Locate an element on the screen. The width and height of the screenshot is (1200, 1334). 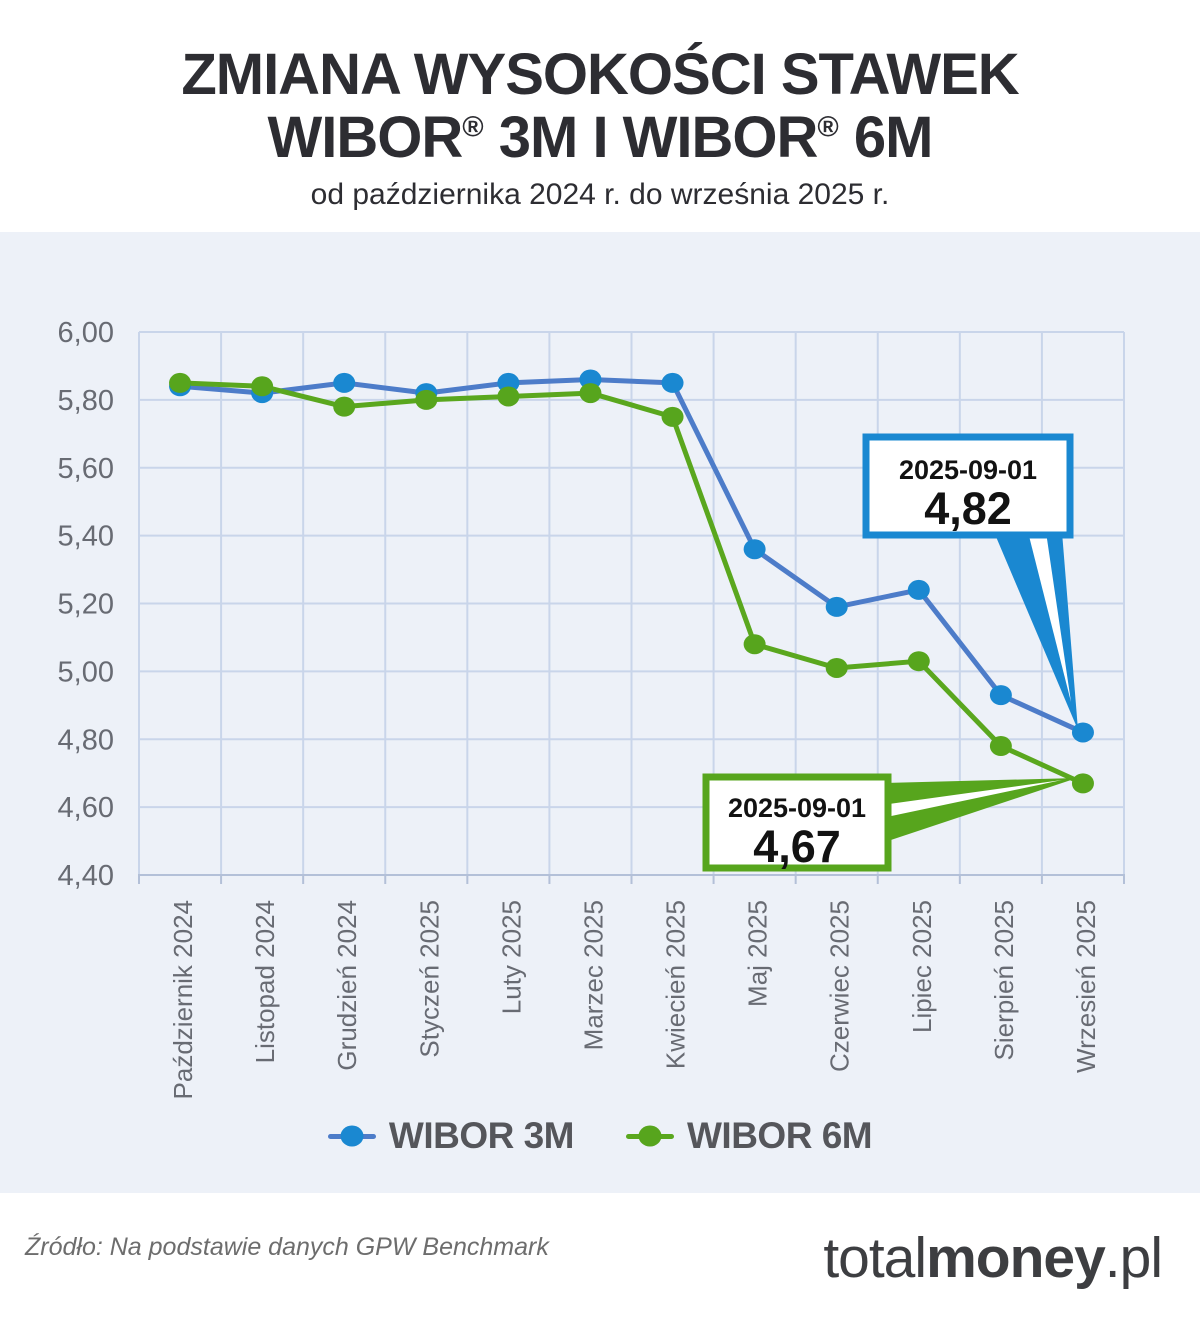
y-axis-tick-label: 4,40 is located at coordinates (86, 876).